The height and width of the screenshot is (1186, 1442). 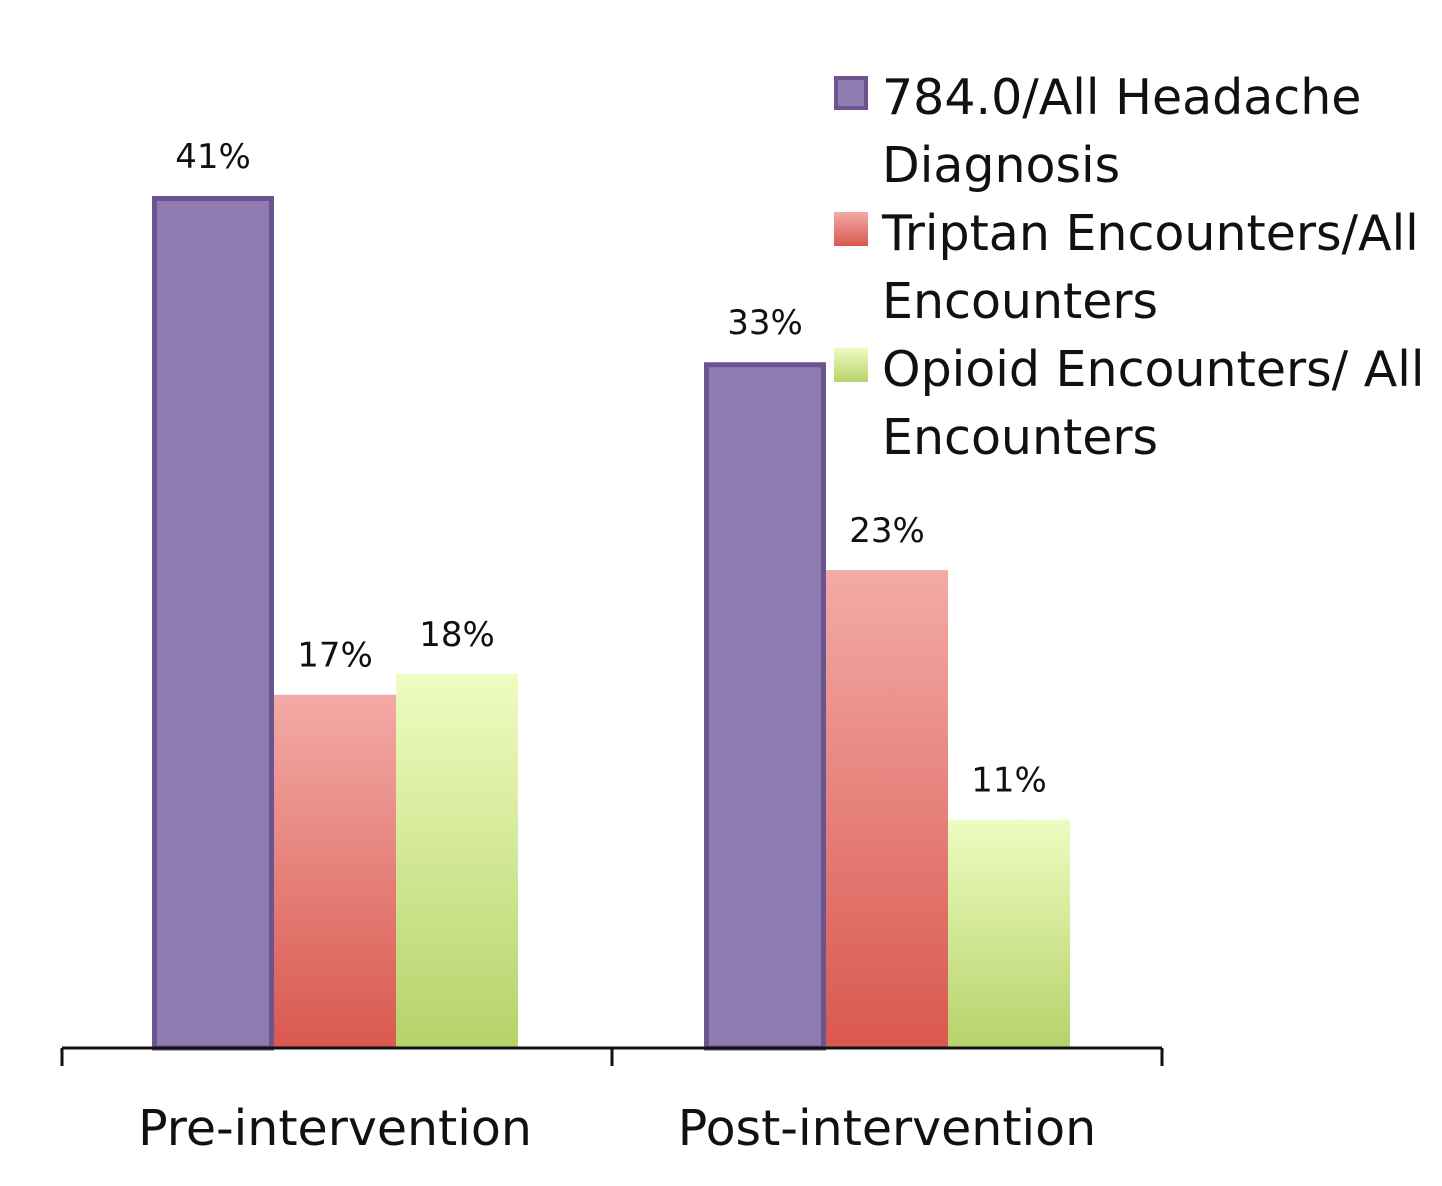 I want to click on x-axis, so click(x=612, y=1056).